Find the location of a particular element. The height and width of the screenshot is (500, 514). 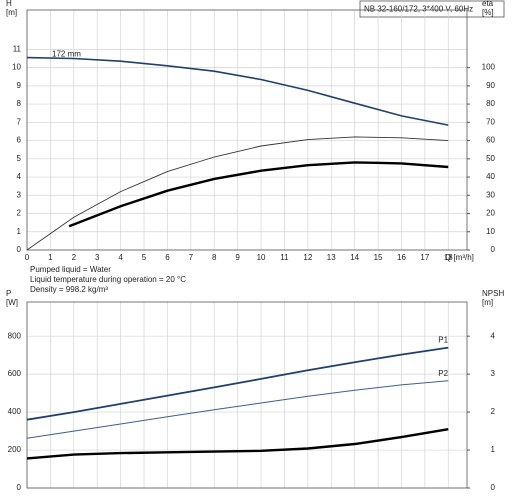

note: Density = 998.2 kg/m³ is located at coordinates (69, 289).